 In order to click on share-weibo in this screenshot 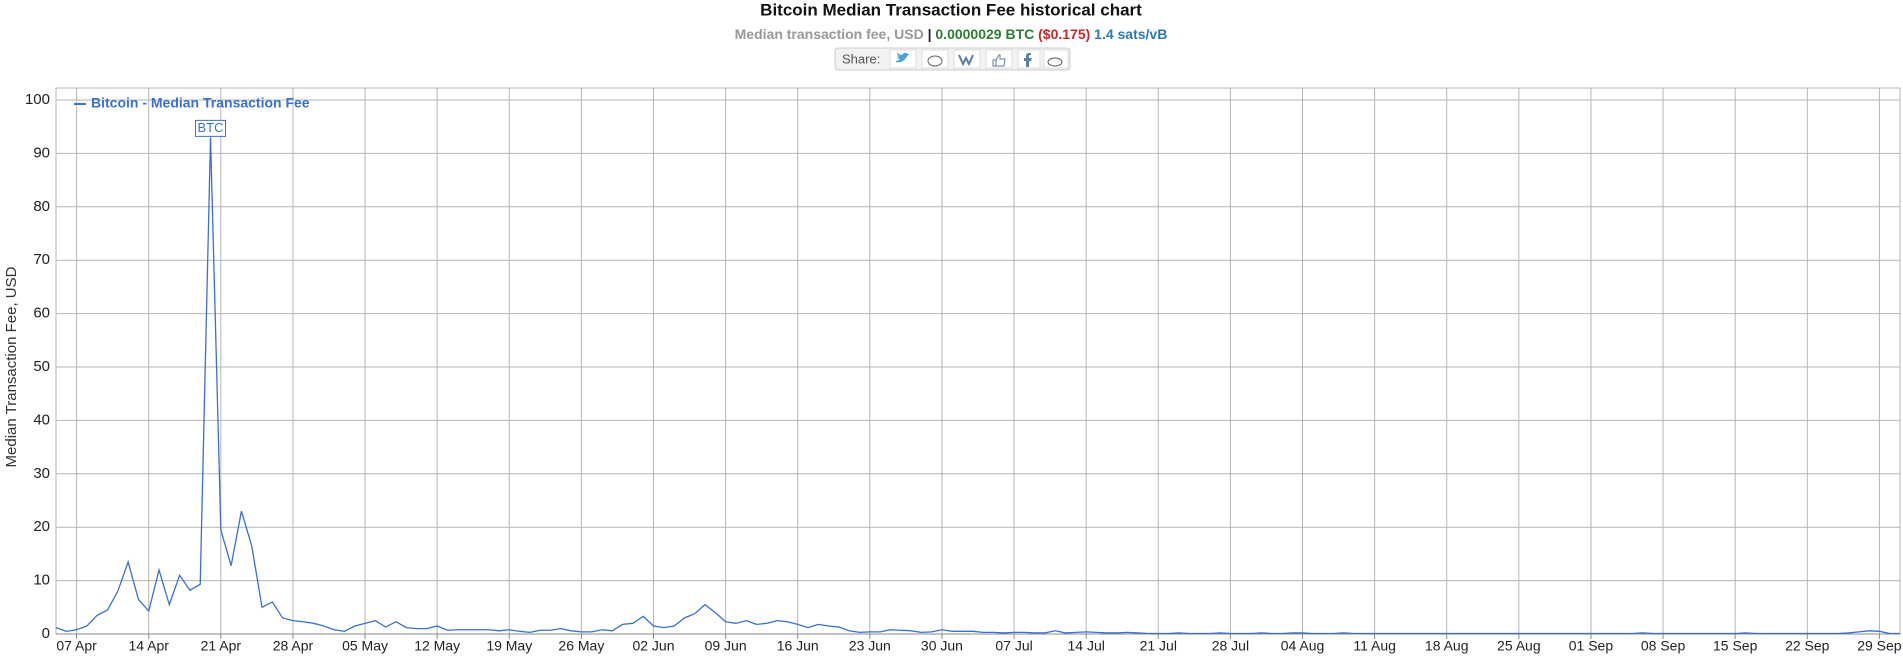, I will do `click(1056, 59)`.